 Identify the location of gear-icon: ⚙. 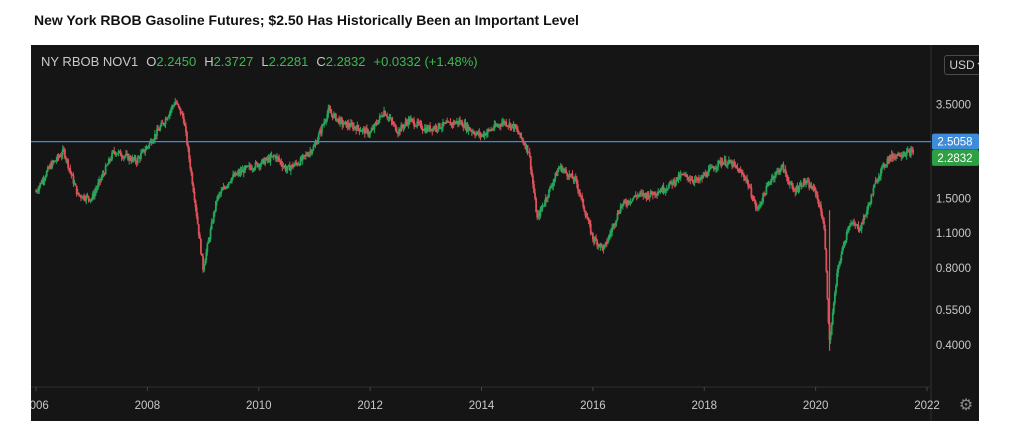
(966, 405).